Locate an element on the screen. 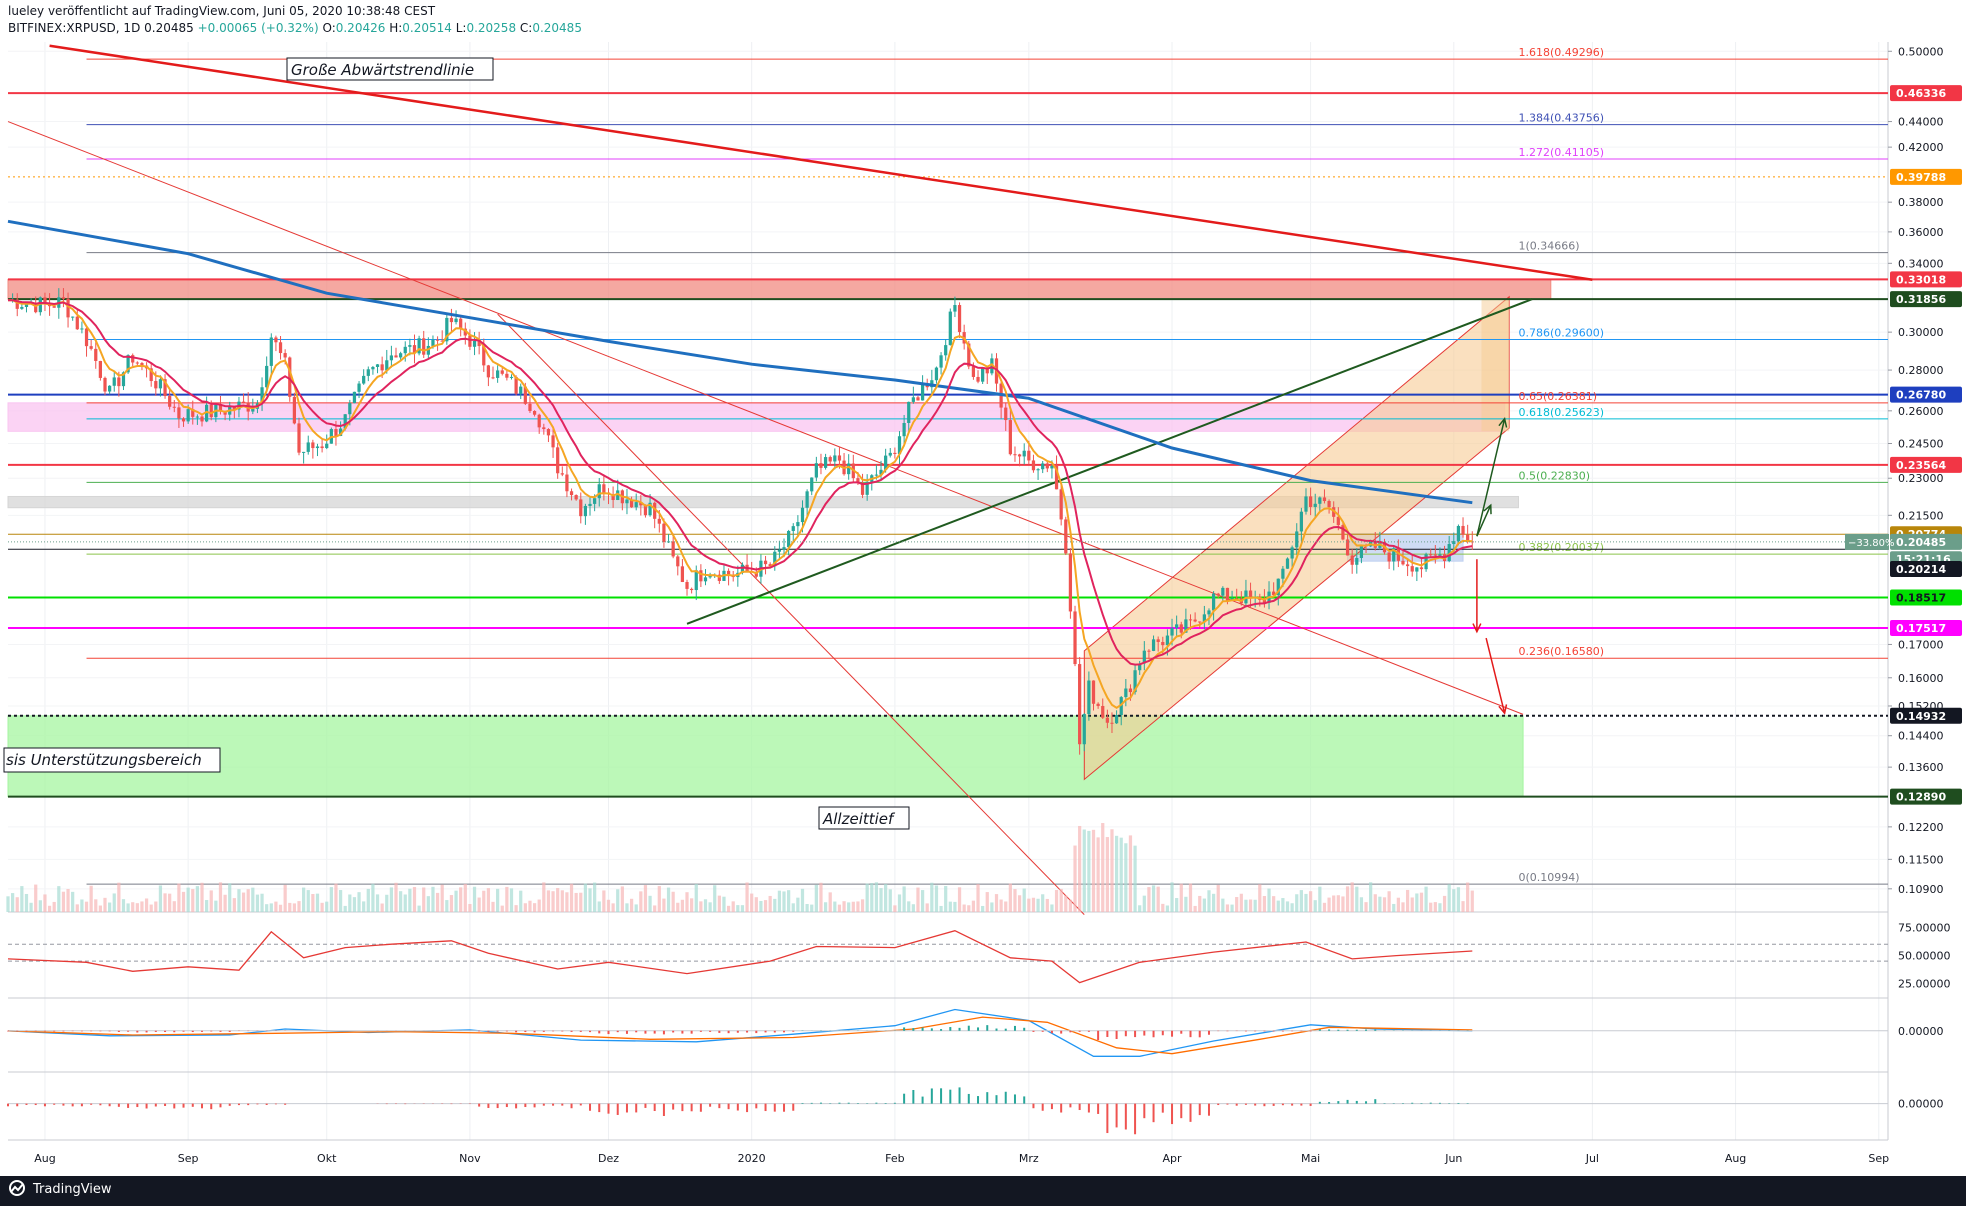 This screenshot has width=1966, height=1210. annotation-ath-low-text: Allzeittief is located at coordinates (859, 819).